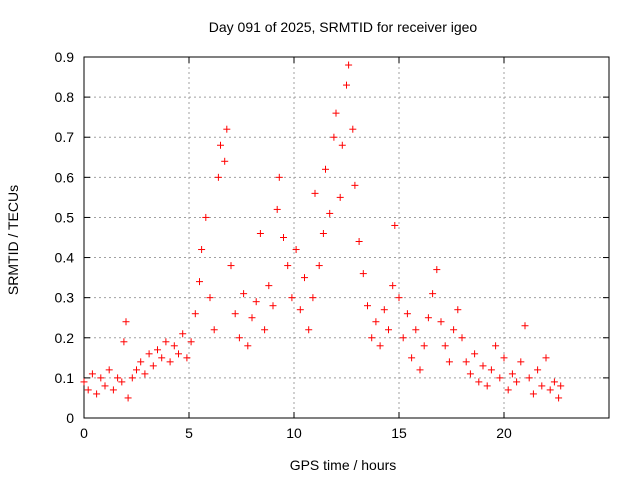  What do you see at coordinates (70, 418) in the screenshot?
I see `y-tick-label: 0` at bounding box center [70, 418].